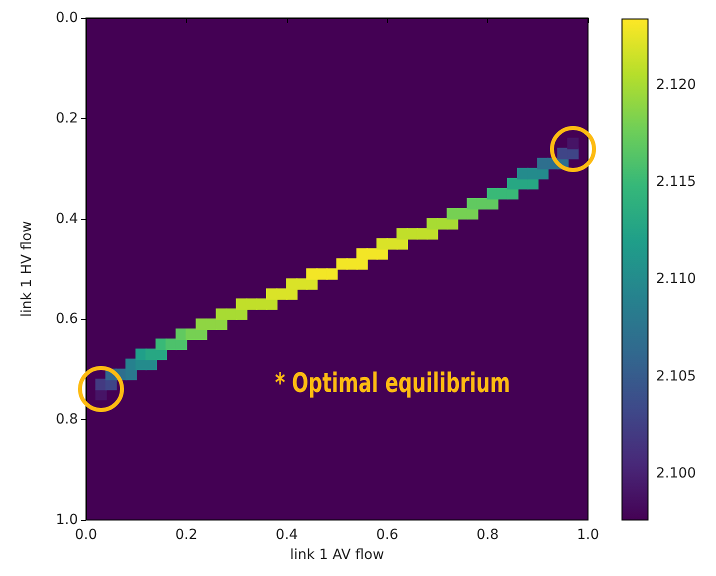 The height and width of the screenshot is (576, 716). Describe the element at coordinates (287, 535) in the screenshot. I see `x-tick-label: 0.4` at that location.